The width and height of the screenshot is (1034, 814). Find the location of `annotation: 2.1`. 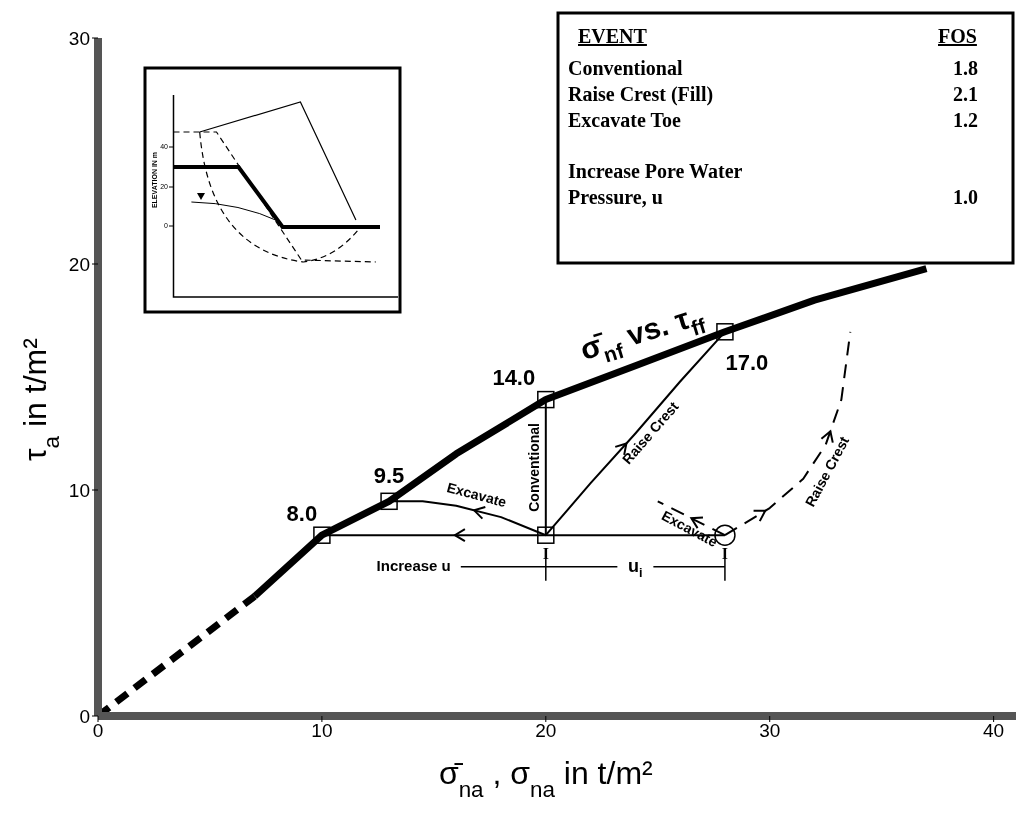

annotation: 2.1 is located at coordinates (965, 93).